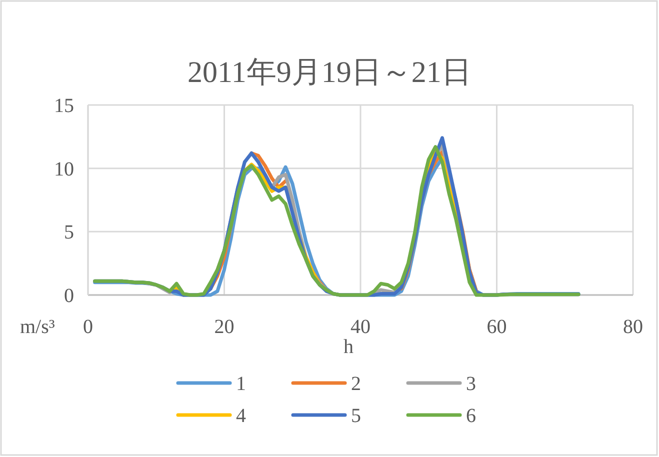  I want to click on x-tick-label: 80, so click(633, 327).